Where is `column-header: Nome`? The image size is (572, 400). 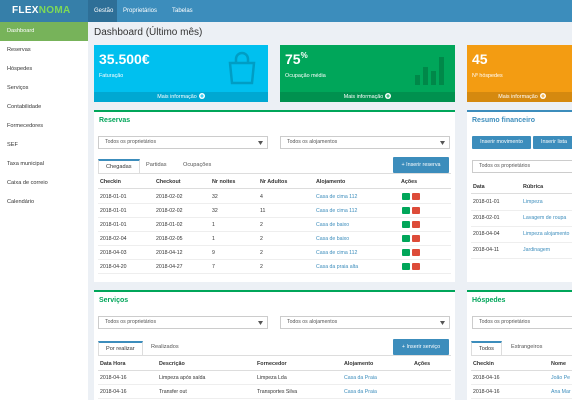 column-header: Nome is located at coordinates (558, 364).